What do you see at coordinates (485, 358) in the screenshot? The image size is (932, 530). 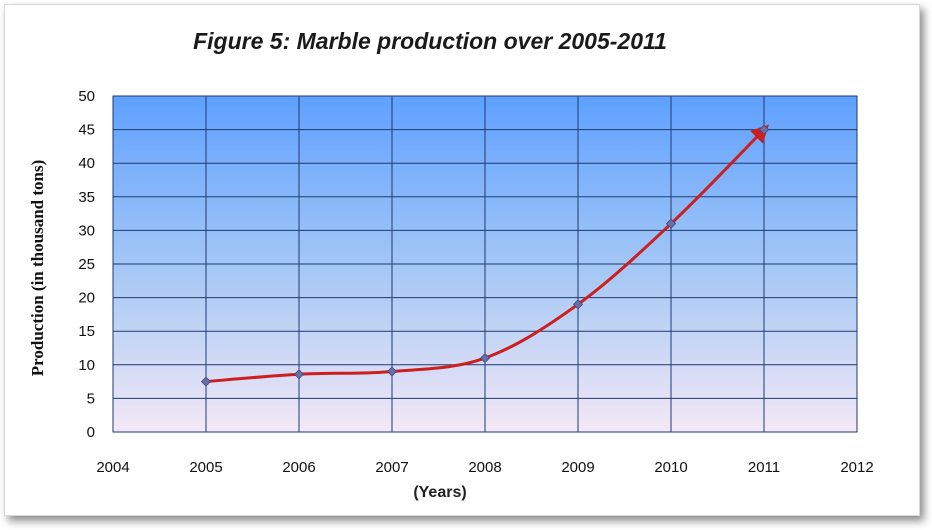 I see `data-point-2008` at bounding box center [485, 358].